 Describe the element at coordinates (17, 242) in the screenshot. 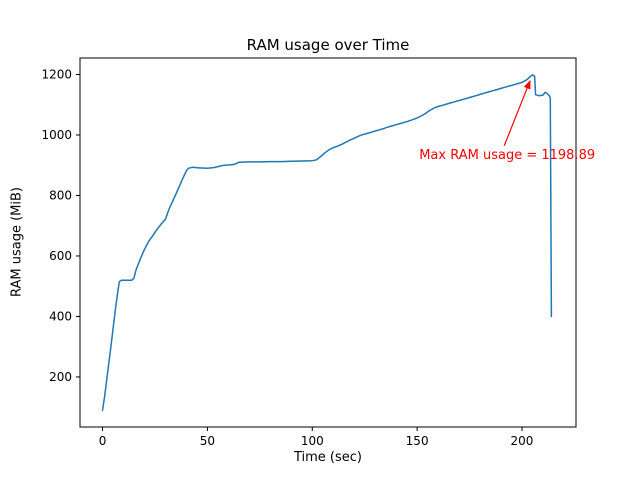

I see `y-axis-label: RAM usage (MiB)` at that location.